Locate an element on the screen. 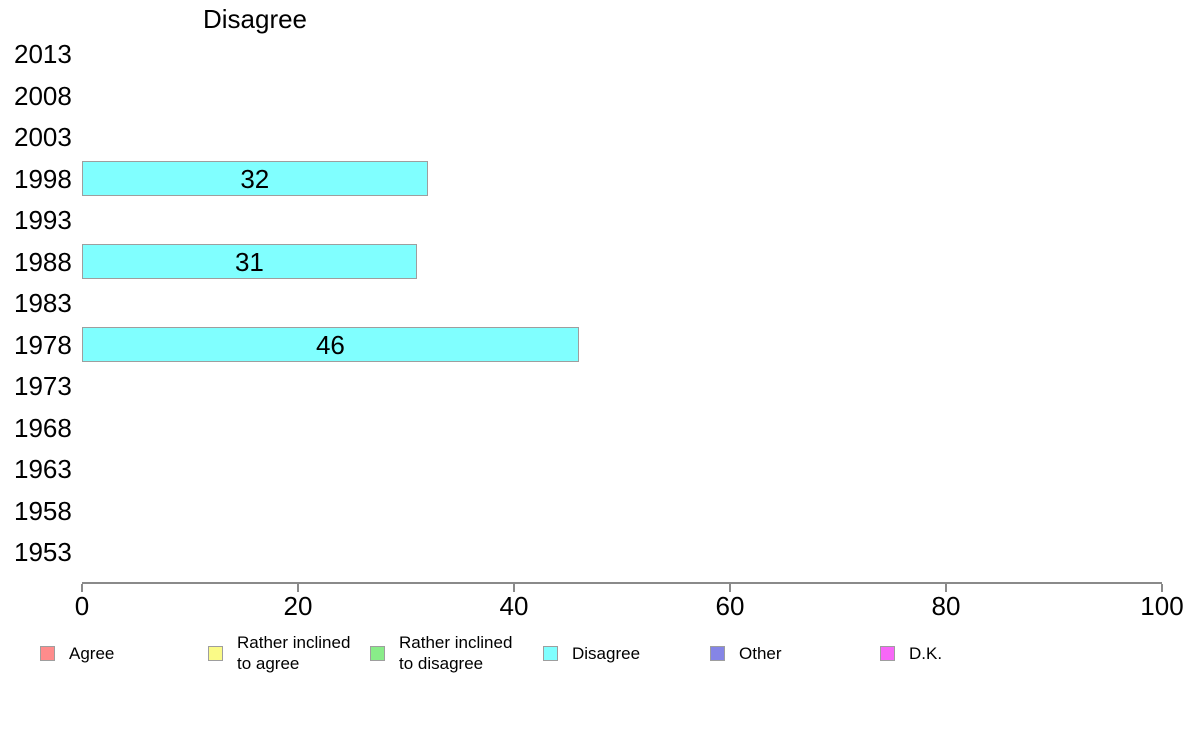 This screenshot has height=736, width=1188. legend-swatch-rather-disagree is located at coordinates (377, 653).